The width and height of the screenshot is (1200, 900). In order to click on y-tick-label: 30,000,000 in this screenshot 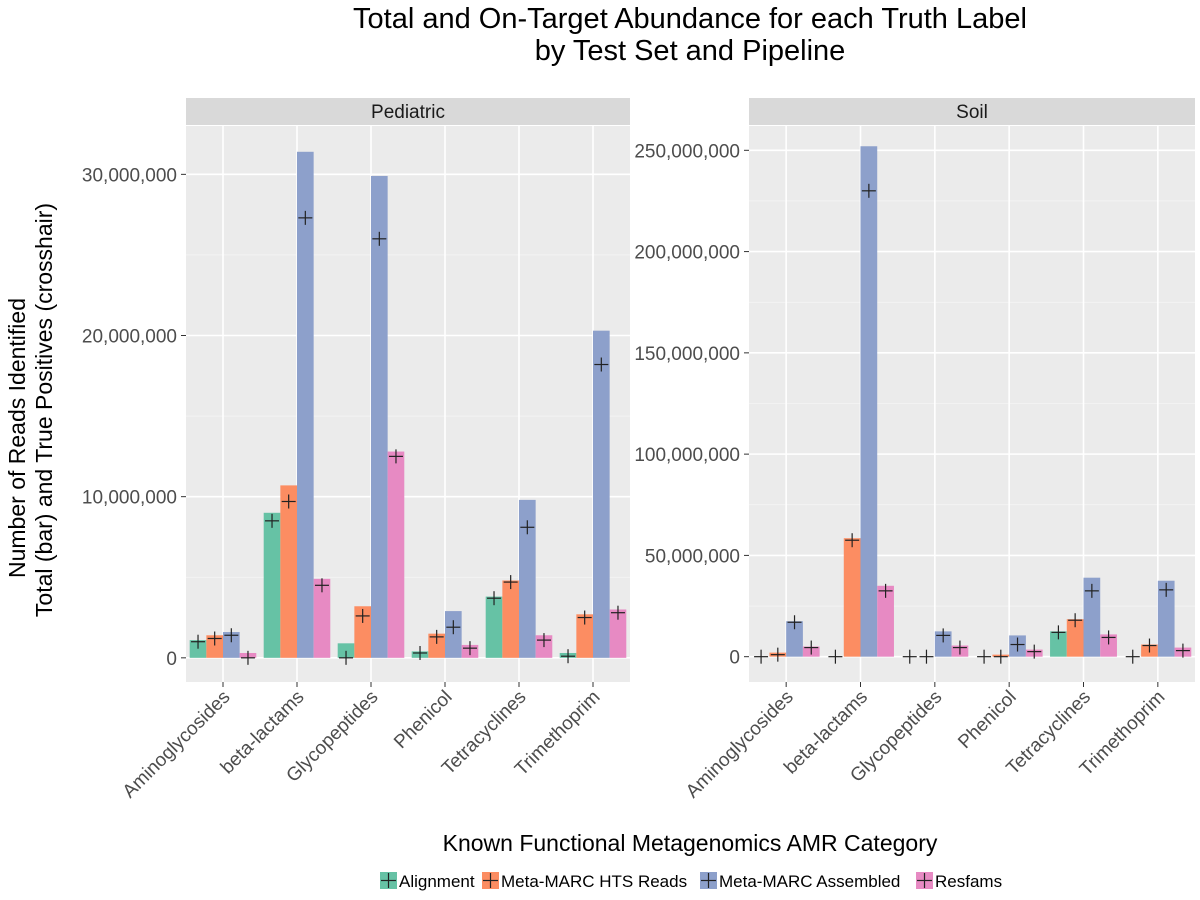, I will do `click(129, 175)`.